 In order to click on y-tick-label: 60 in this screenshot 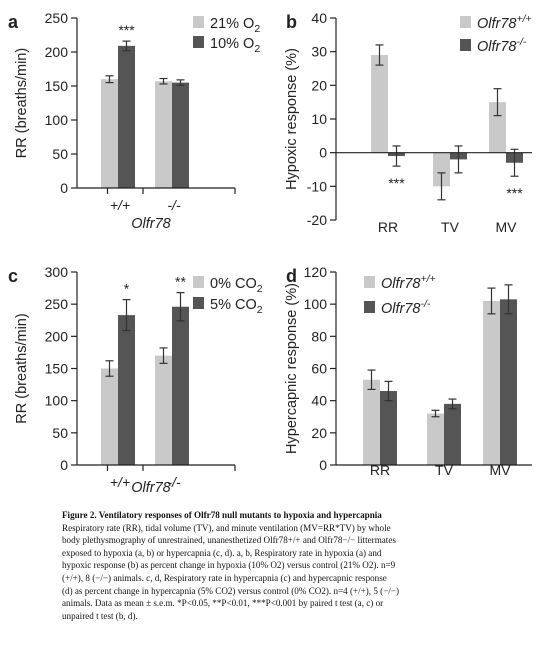, I will do `click(319, 369)`.